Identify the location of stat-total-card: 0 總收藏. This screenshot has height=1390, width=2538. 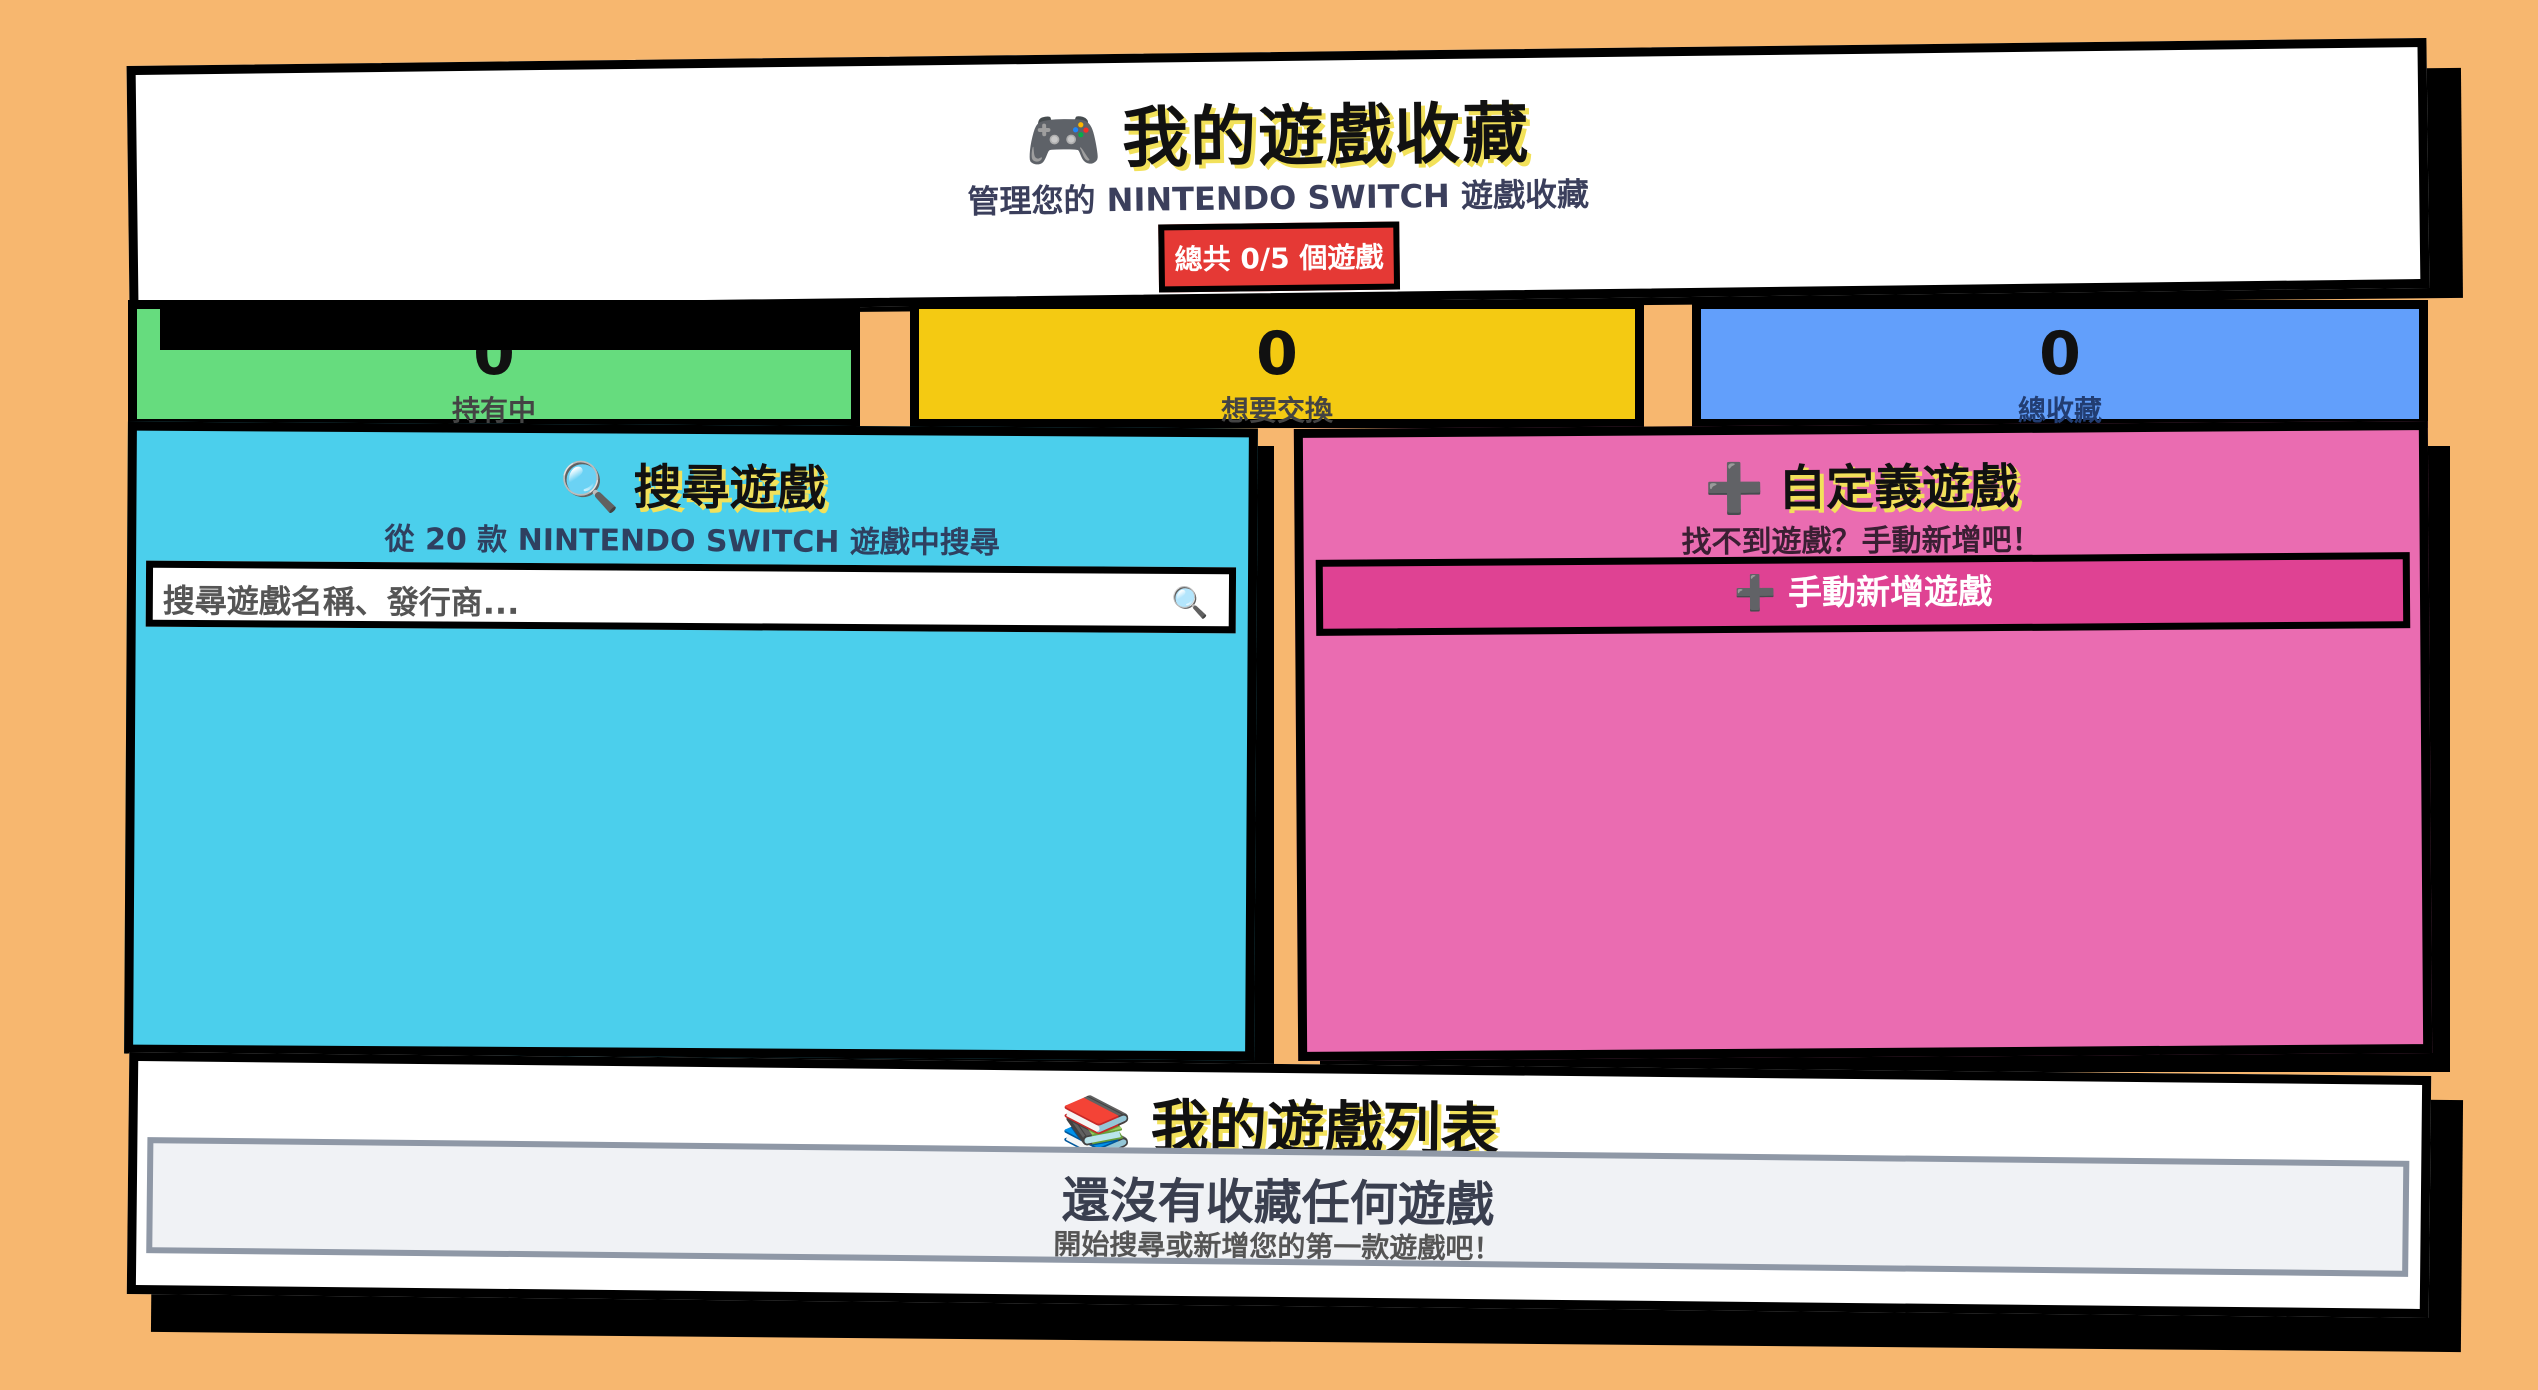
(2060, 364).